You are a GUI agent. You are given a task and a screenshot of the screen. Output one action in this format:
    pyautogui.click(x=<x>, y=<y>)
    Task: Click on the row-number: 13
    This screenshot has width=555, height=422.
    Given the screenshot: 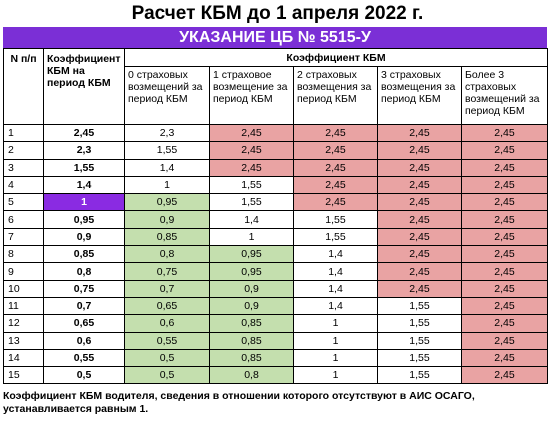 What is the action you would take?
    pyautogui.click(x=23, y=340)
    